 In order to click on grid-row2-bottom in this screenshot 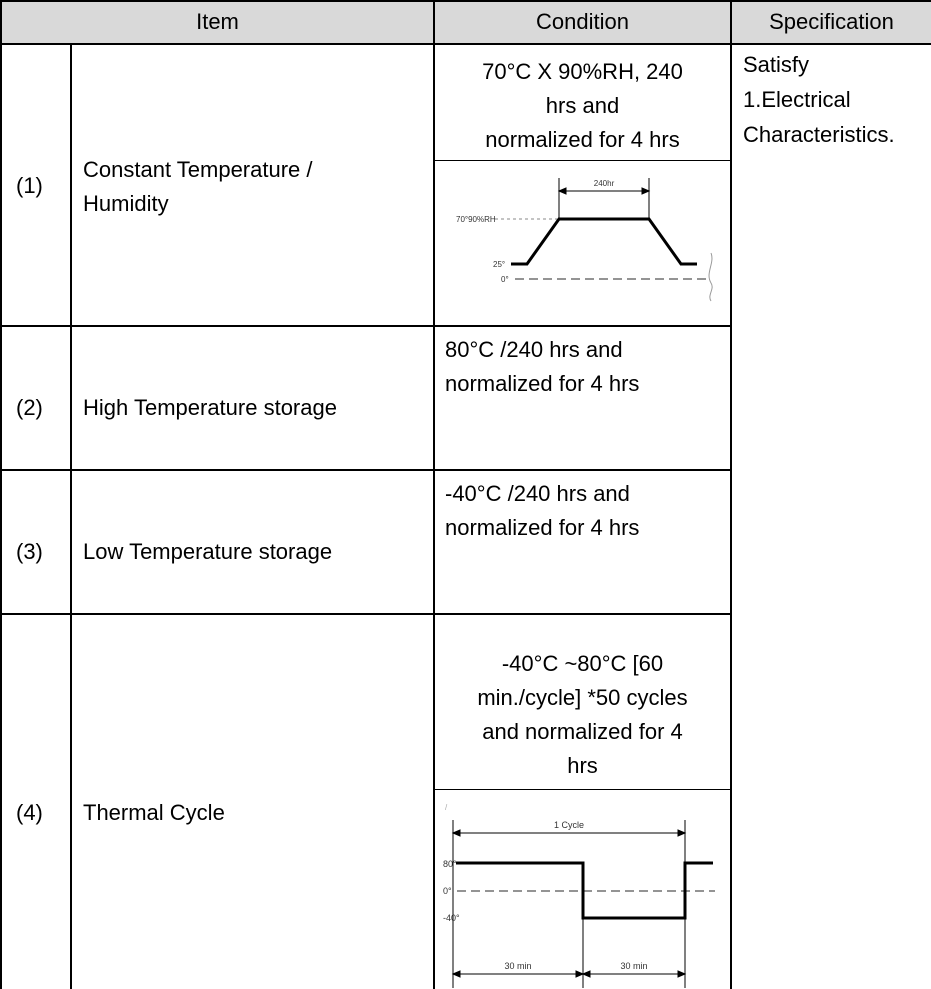, I will do `click(366, 470)`.